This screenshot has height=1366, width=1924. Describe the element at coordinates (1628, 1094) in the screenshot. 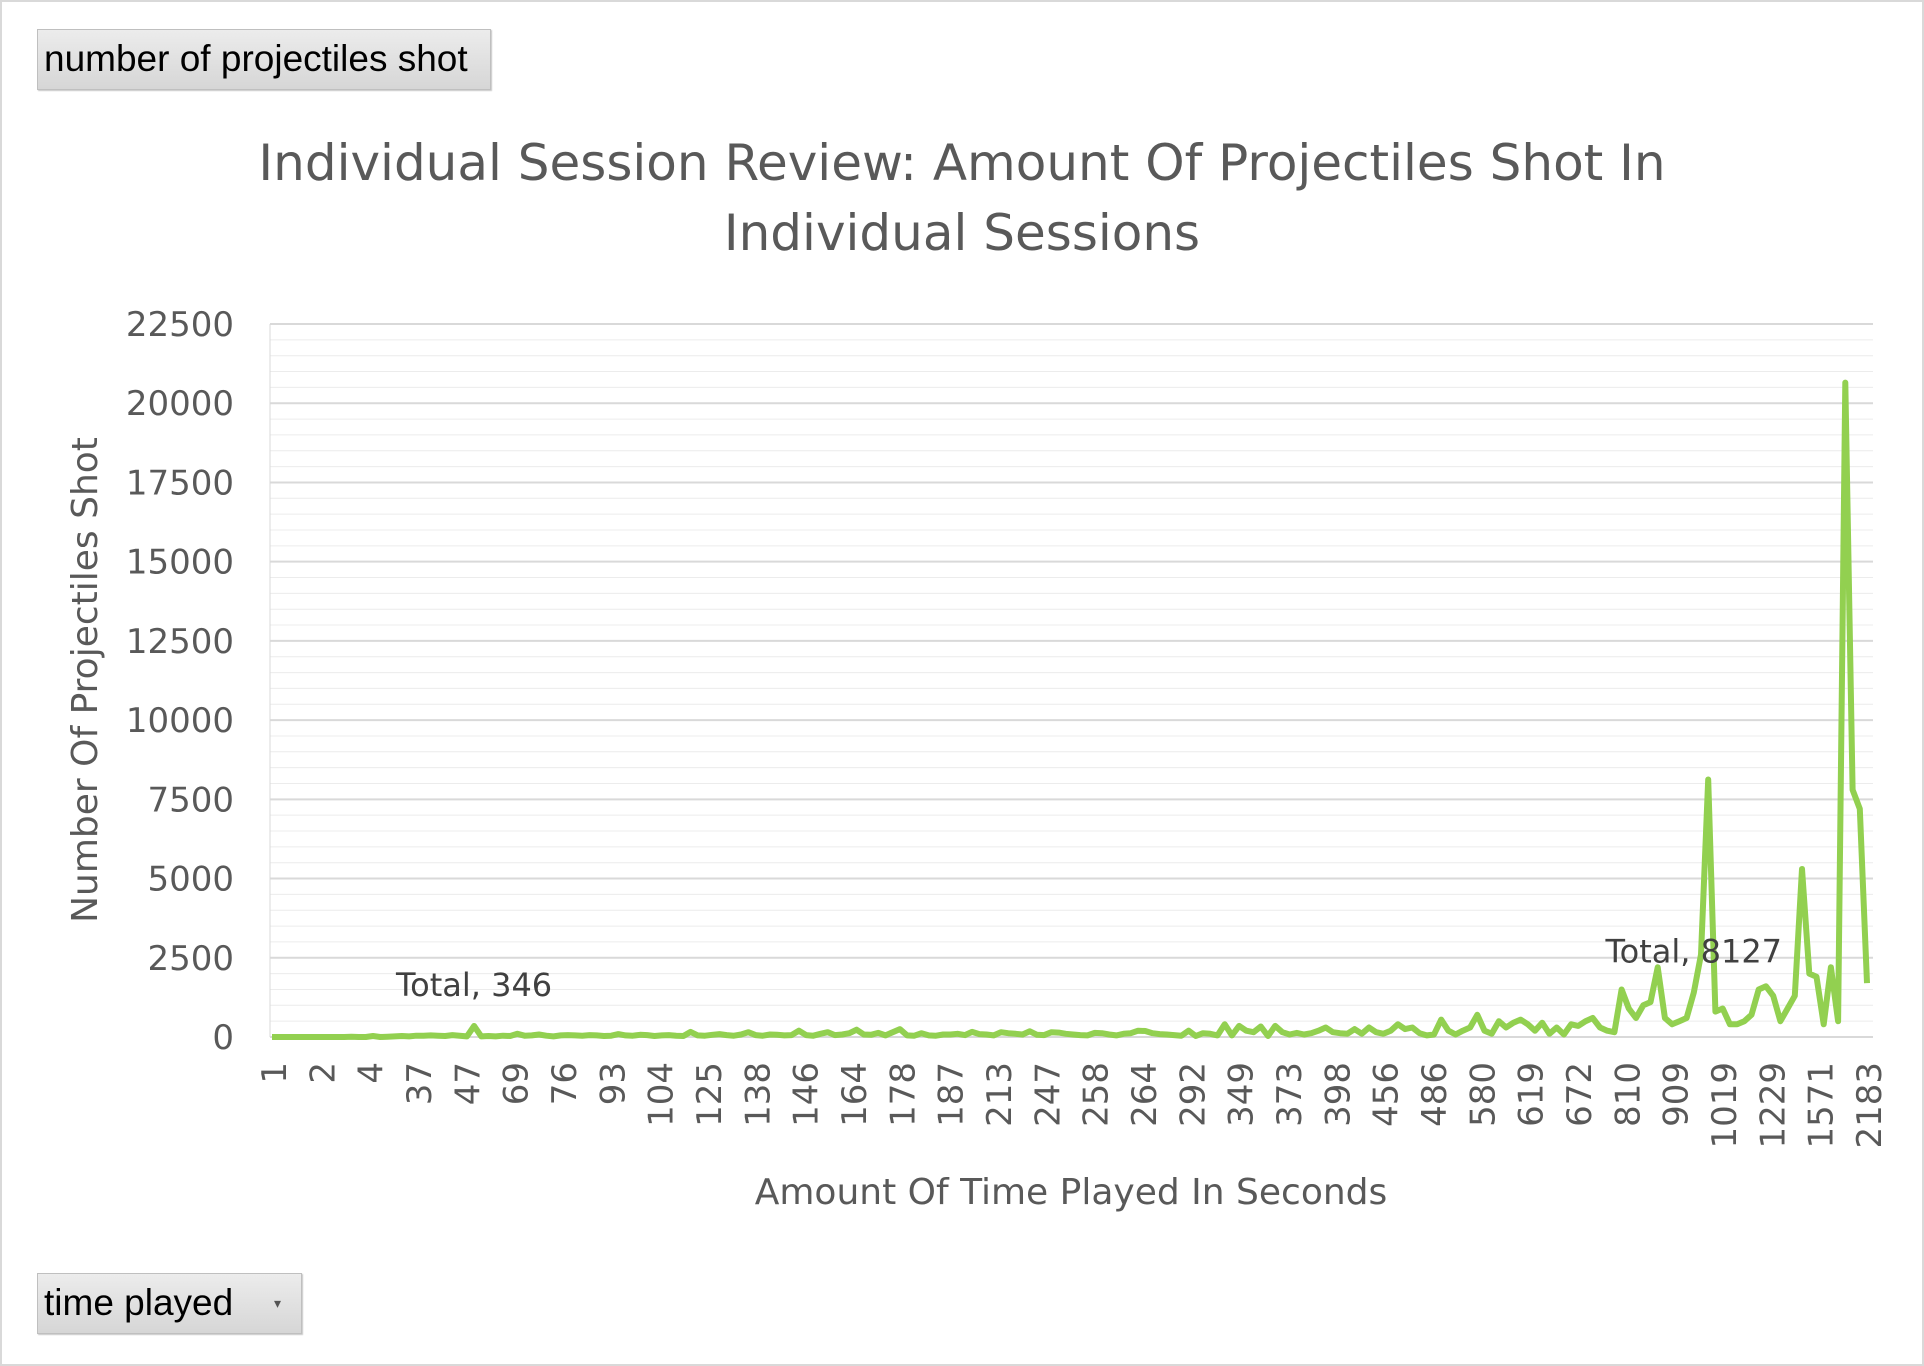

I see `x-tick-label: 810` at that location.